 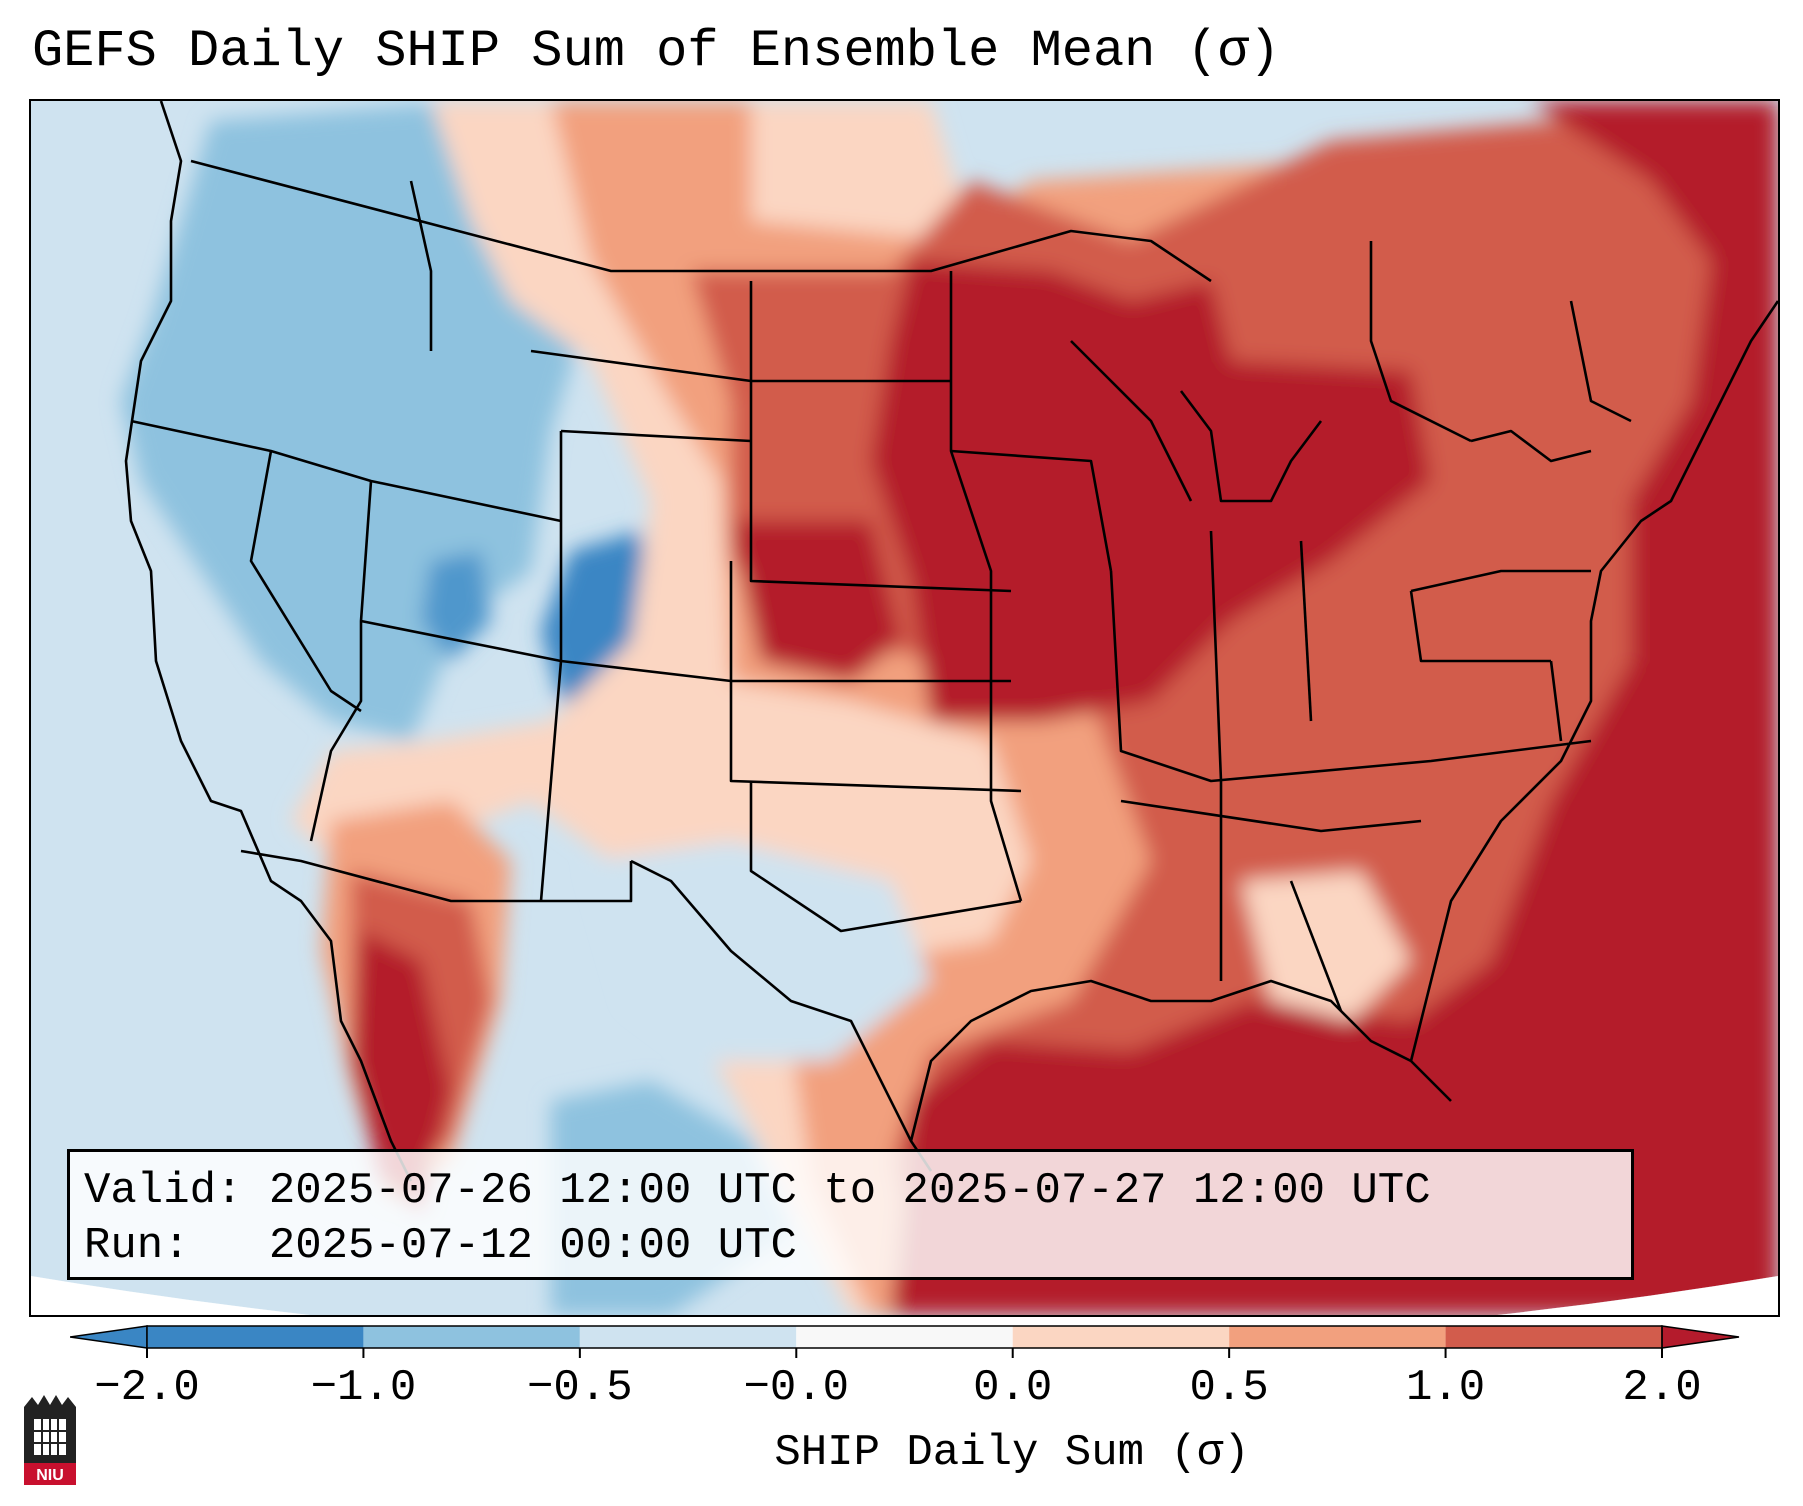 I want to click on colorbar-label: SHIP Daily Sum (σ), so click(x=1012, y=1453).